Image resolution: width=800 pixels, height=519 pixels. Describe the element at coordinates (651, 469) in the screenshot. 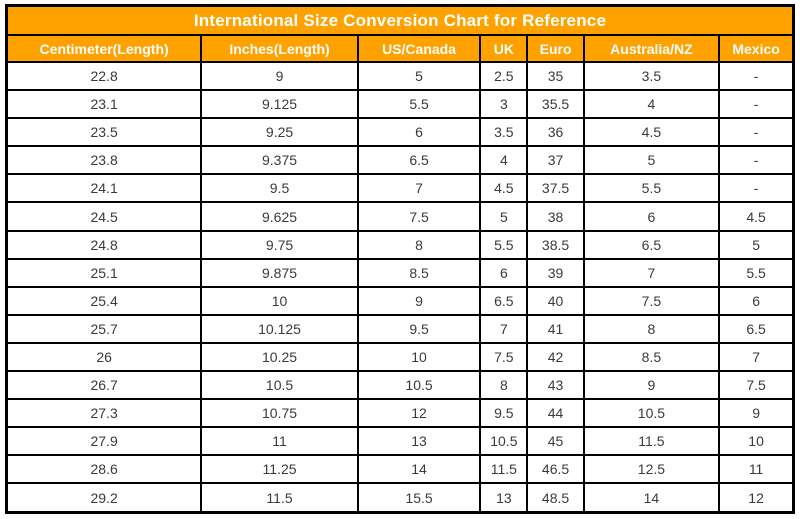

I see `table-cell: 12.5` at that location.